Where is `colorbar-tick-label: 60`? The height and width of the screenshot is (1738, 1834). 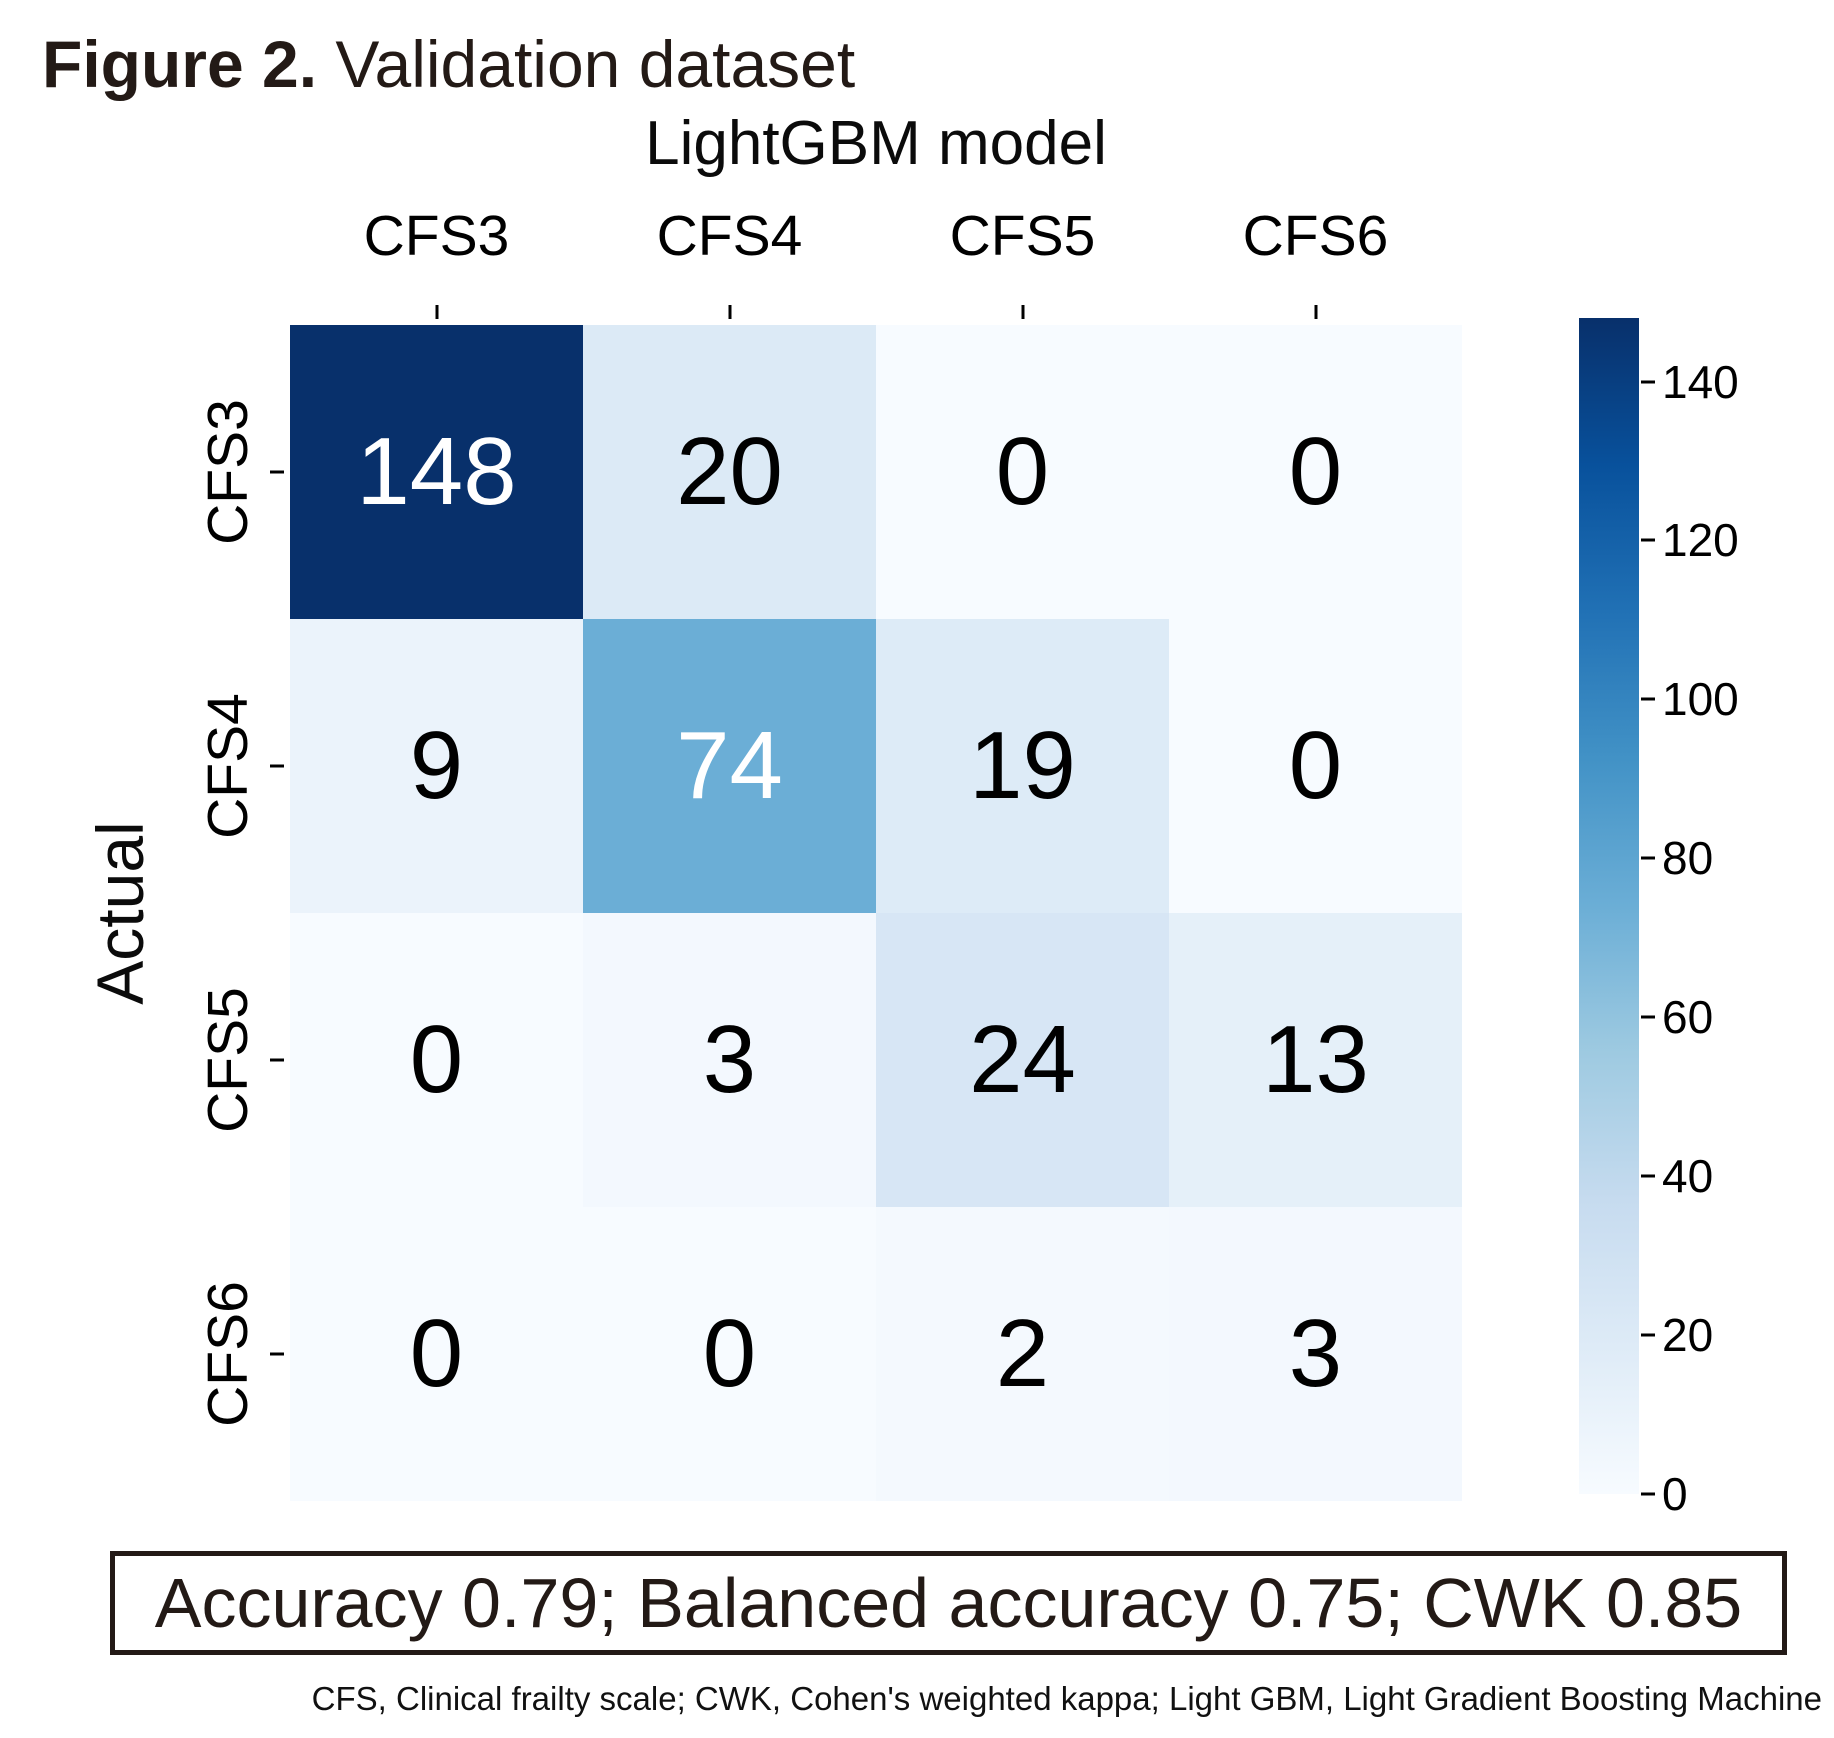 colorbar-tick-label: 60 is located at coordinates (1688, 1017).